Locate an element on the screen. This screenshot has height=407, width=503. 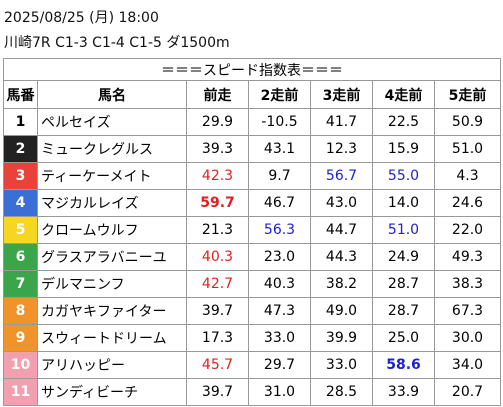
horse-number: 5 is located at coordinates (20, 230).